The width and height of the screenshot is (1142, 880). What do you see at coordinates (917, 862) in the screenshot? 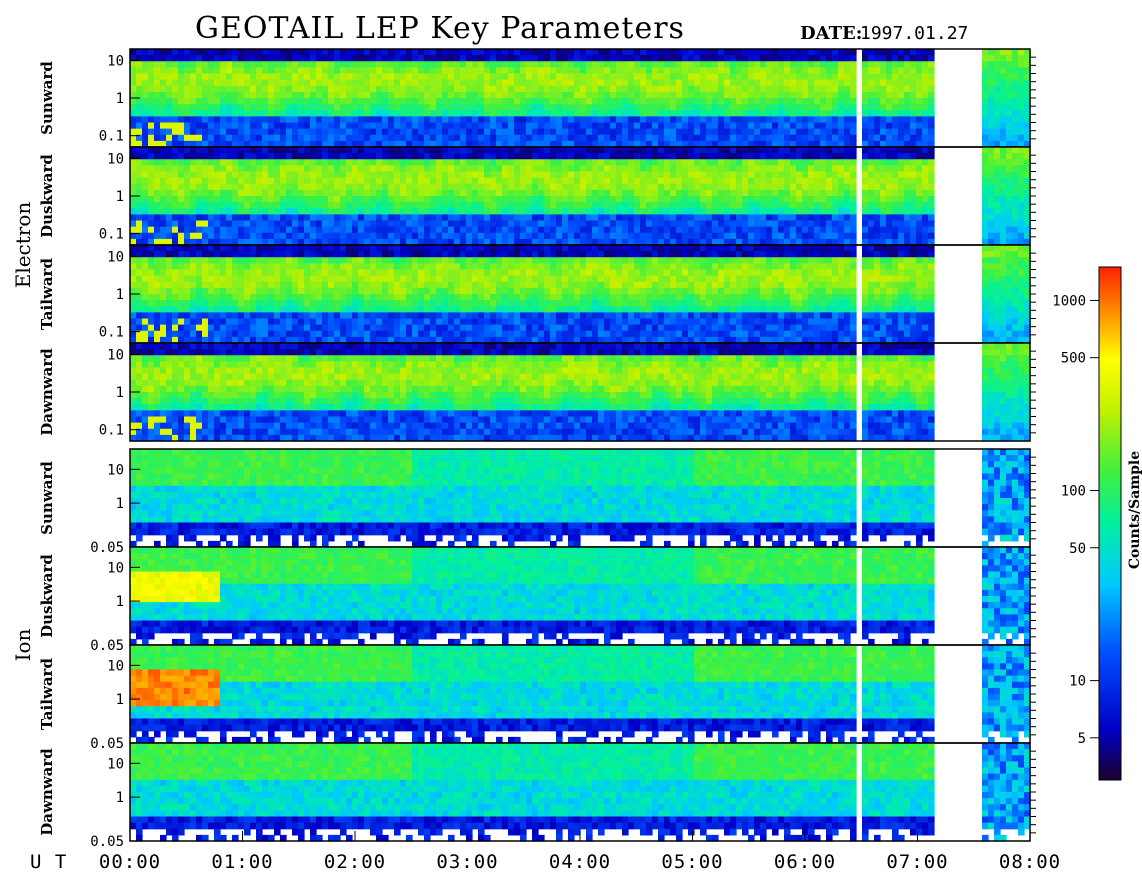
I see `x-tick-label: 07:00` at bounding box center [917, 862].